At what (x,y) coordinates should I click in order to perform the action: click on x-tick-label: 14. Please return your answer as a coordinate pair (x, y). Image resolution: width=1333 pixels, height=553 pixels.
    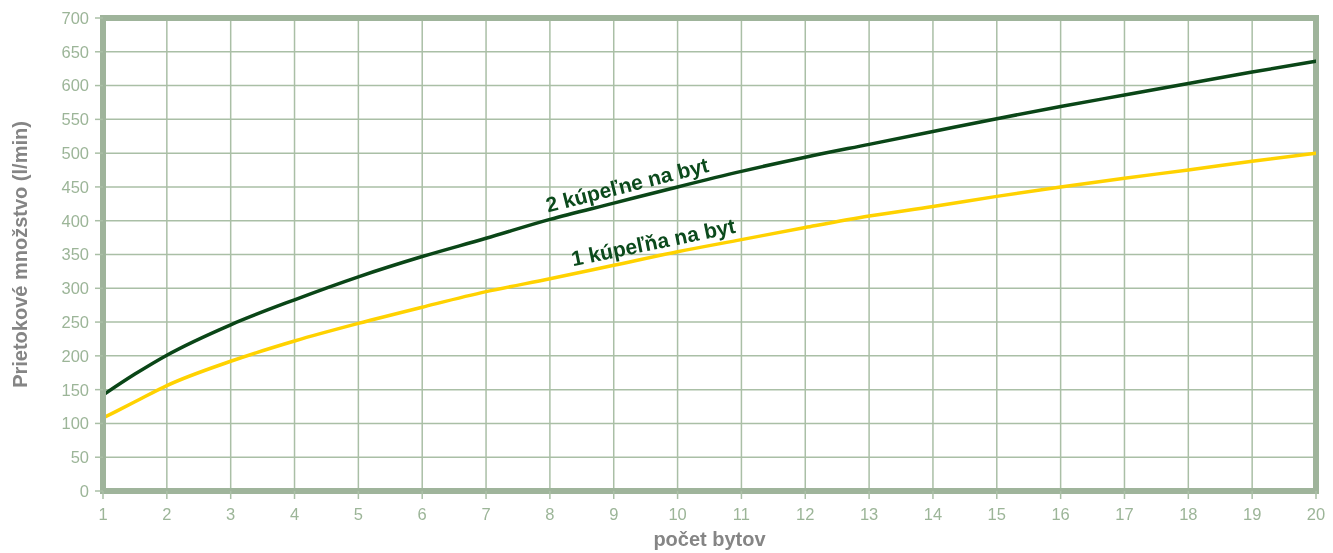
    Looking at the image, I should click on (933, 513).